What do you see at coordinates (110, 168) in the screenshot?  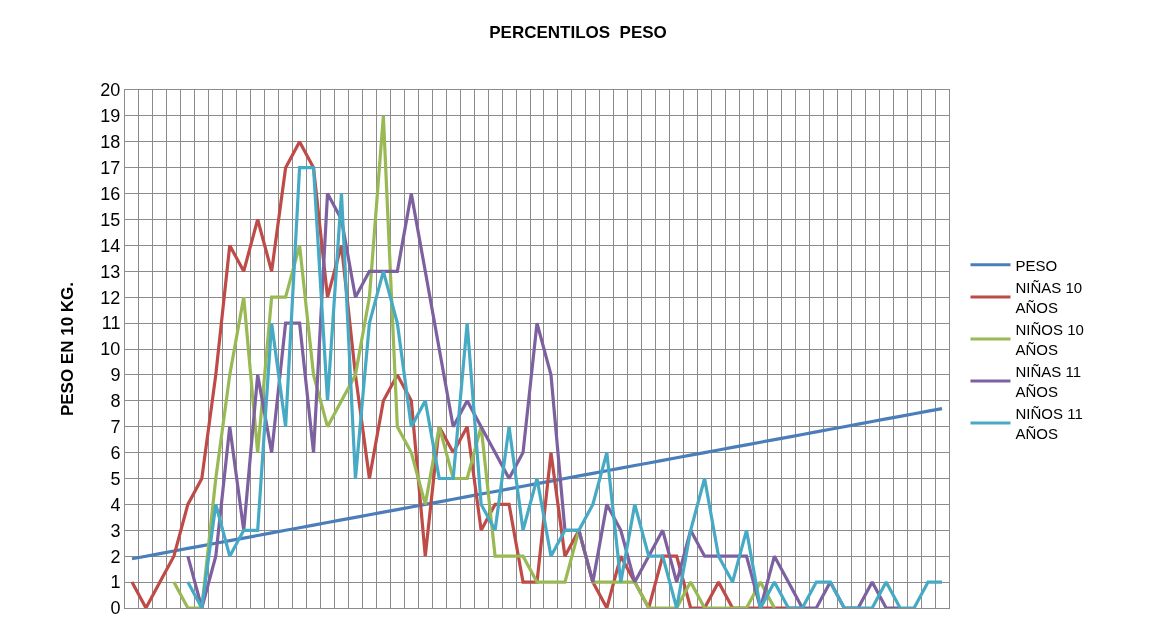 I see `y-tick-label: 17` at bounding box center [110, 168].